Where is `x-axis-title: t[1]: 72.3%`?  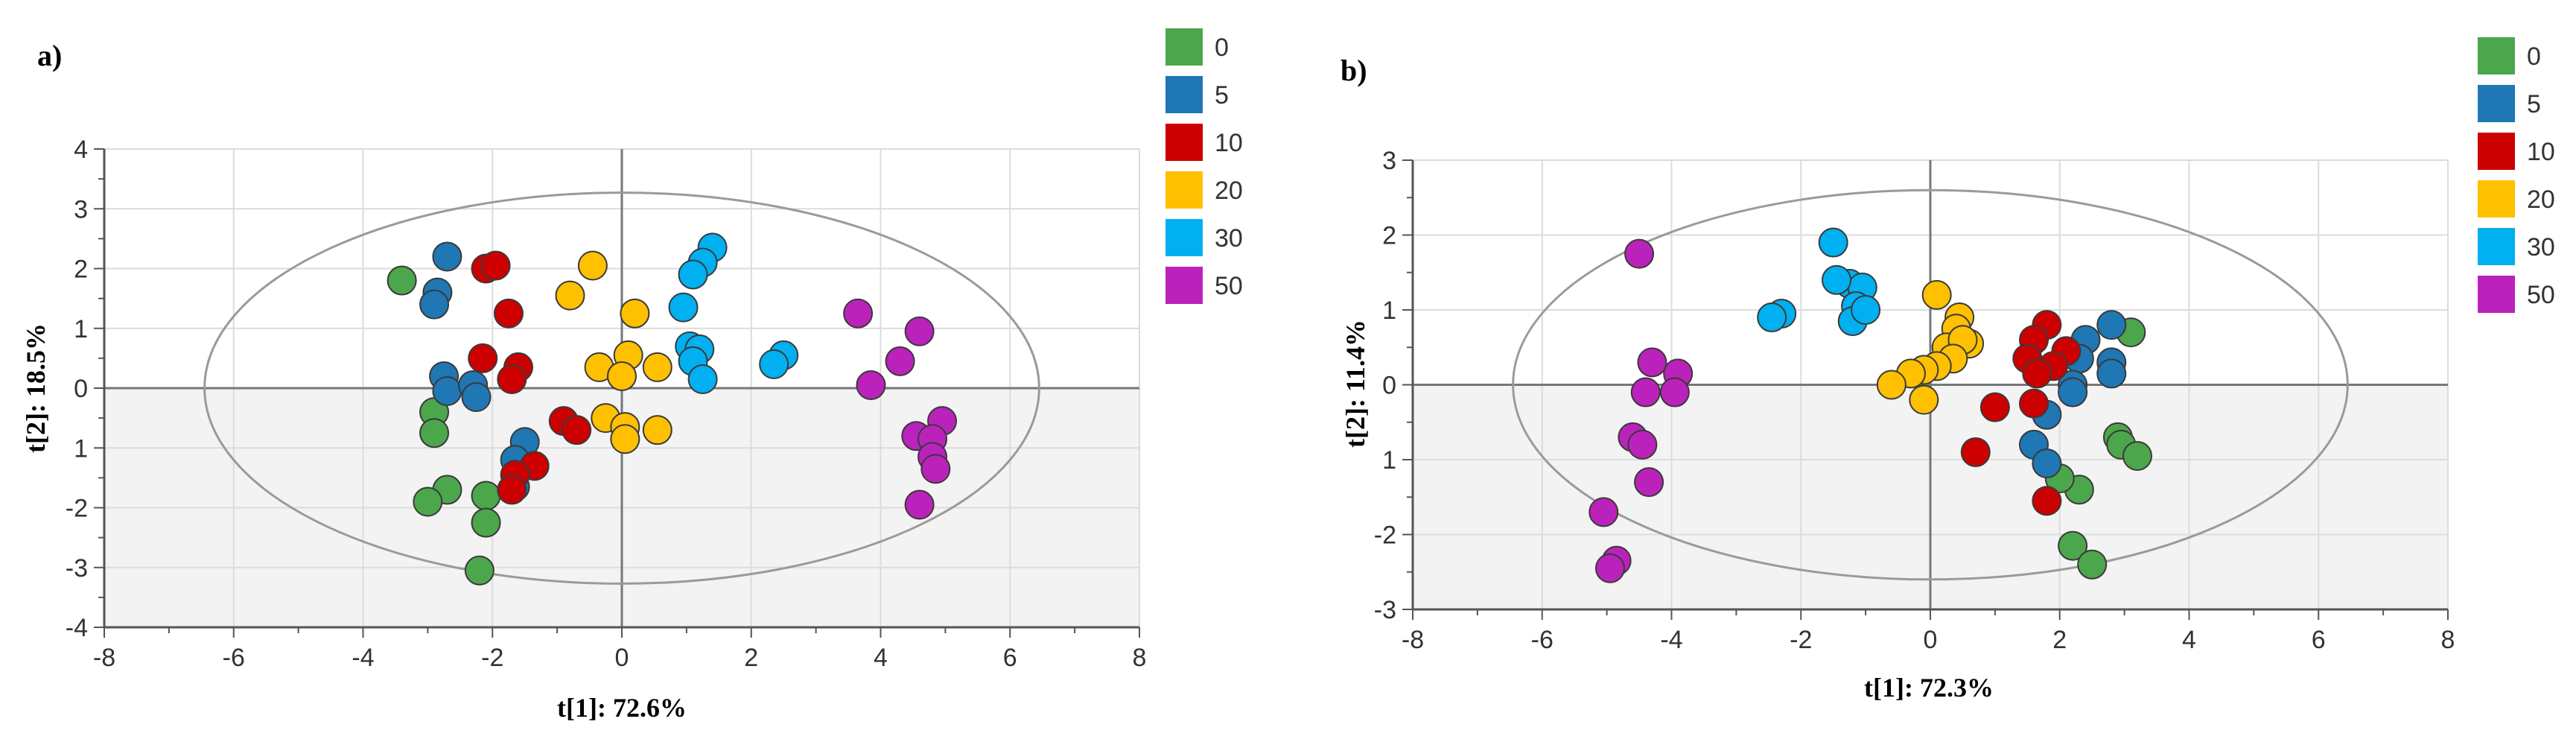 x-axis-title: t[1]: 72.3% is located at coordinates (1929, 688).